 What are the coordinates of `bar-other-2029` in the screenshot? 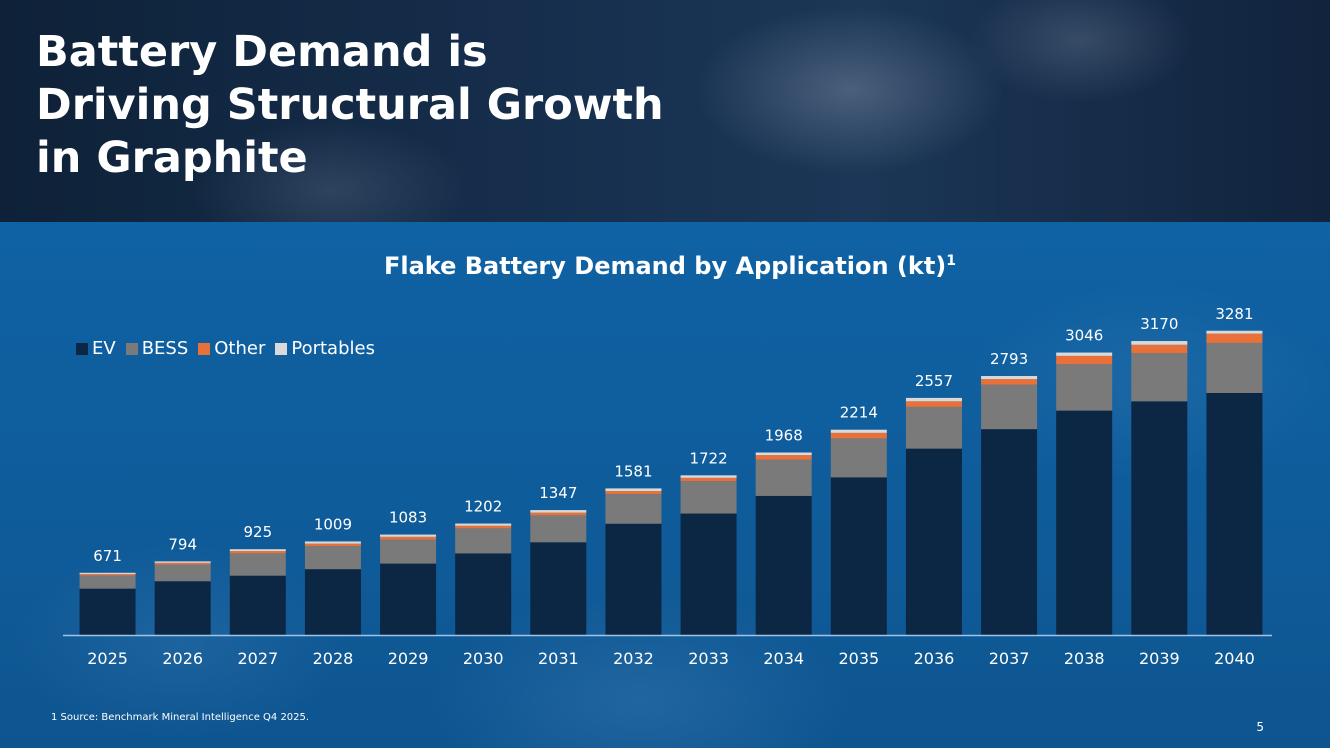 It's located at (408, 538).